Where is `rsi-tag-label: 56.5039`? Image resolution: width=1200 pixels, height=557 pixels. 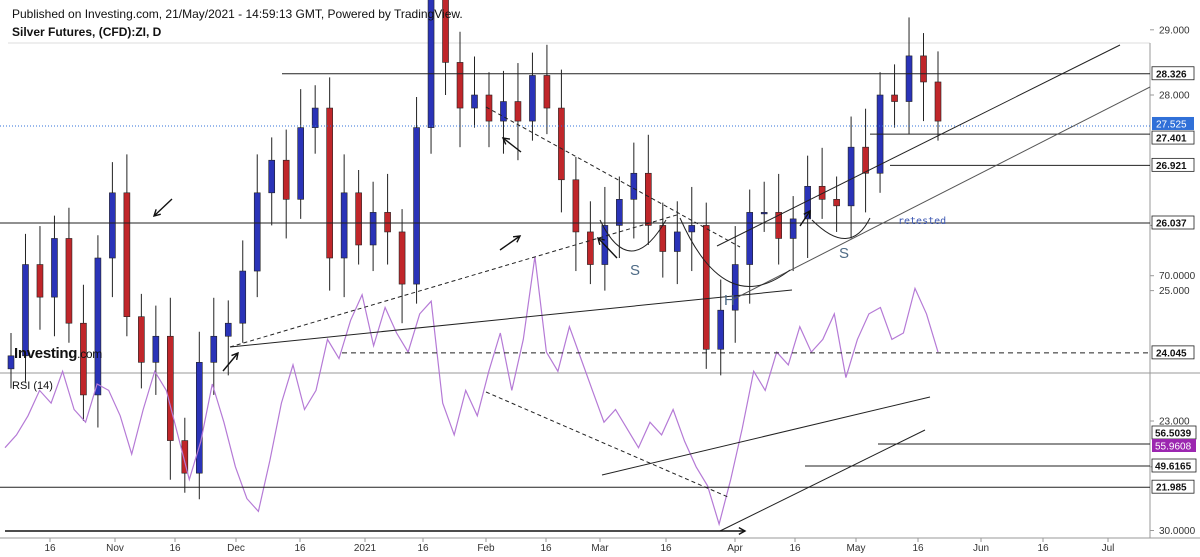 rsi-tag-label: 56.5039 is located at coordinates (1173, 434).